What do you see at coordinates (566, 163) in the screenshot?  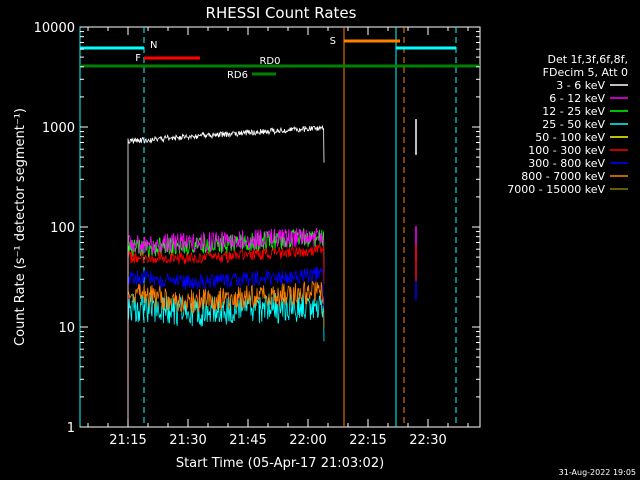 I see `legend-label: 300 - 800 keV` at bounding box center [566, 163].